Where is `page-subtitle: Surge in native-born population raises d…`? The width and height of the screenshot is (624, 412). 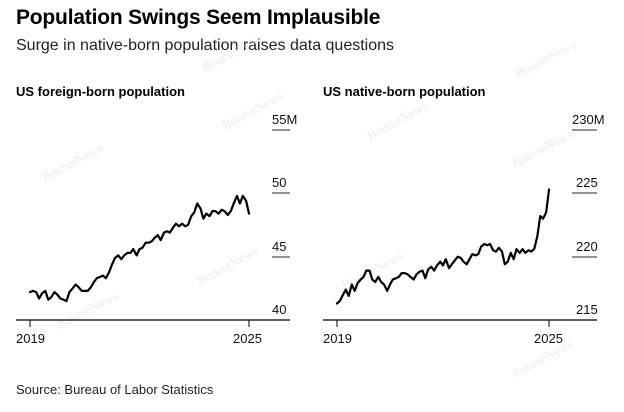
page-subtitle: Surge in native-born population raises d… is located at coordinates (205, 45).